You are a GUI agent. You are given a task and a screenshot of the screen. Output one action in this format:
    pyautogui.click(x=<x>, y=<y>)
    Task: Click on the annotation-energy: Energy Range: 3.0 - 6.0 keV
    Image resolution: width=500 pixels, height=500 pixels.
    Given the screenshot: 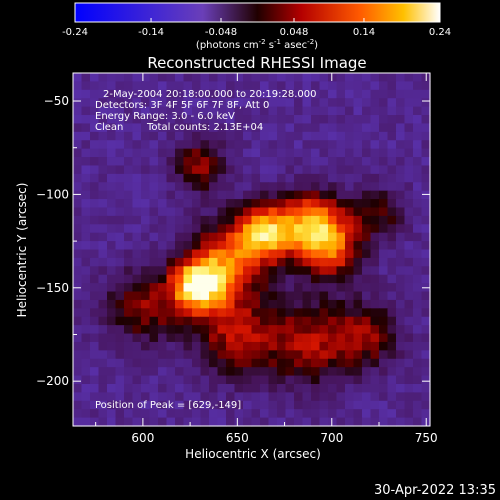 What is the action you would take?
    pyautogui.click(x=165, y=116)
    